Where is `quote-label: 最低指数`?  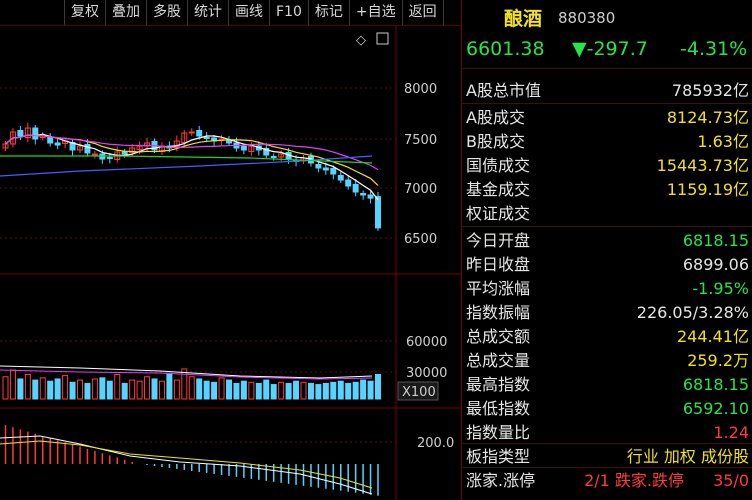
quote-label: 最低指数 is located at coordinates (498, 408).